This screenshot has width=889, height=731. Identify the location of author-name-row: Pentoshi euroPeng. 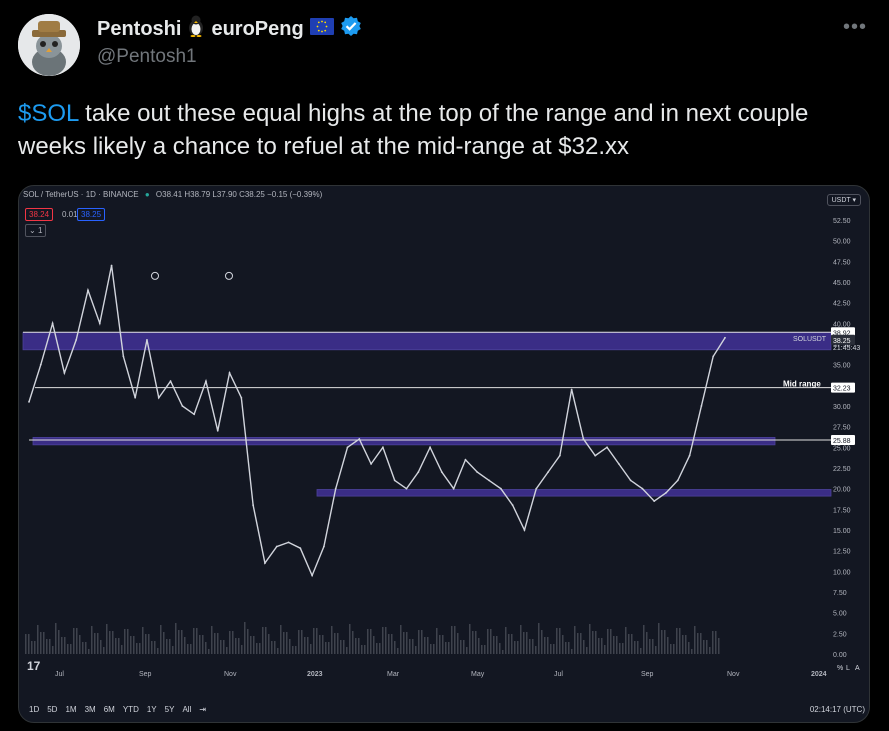
(229, 29).